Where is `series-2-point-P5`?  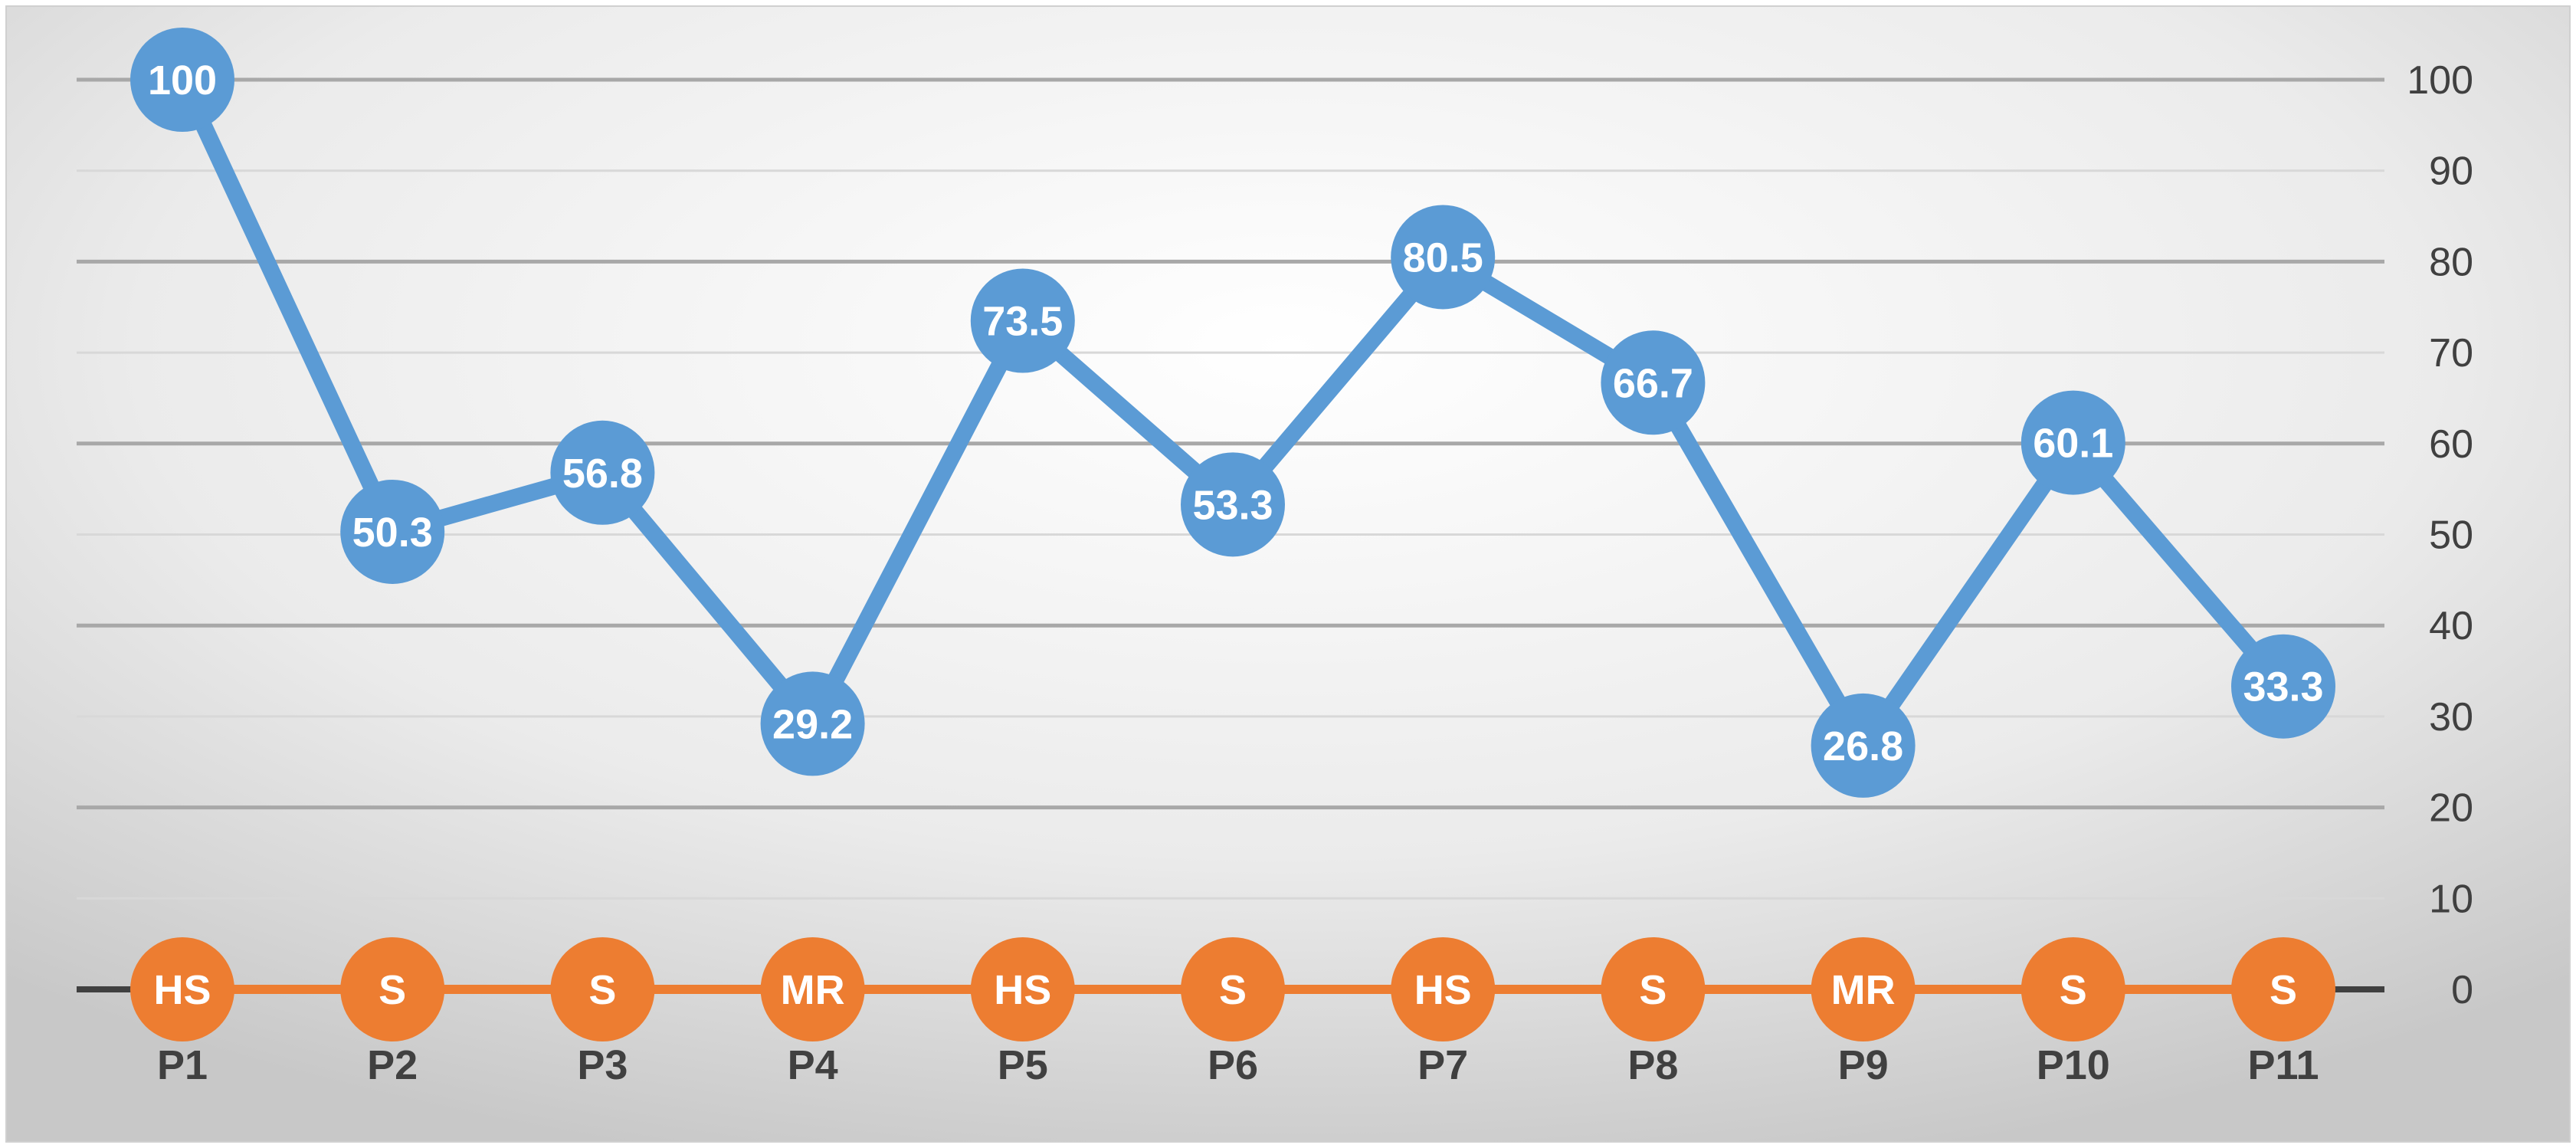 series-2-point-P5 is located at coordinates (1023, 989).